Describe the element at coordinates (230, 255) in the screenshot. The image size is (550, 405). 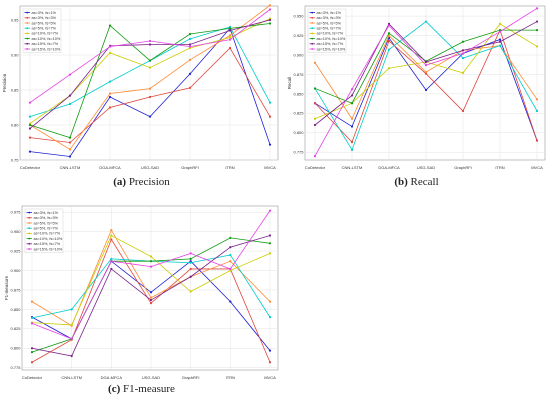
I see `f1-series-4-point` at that location.